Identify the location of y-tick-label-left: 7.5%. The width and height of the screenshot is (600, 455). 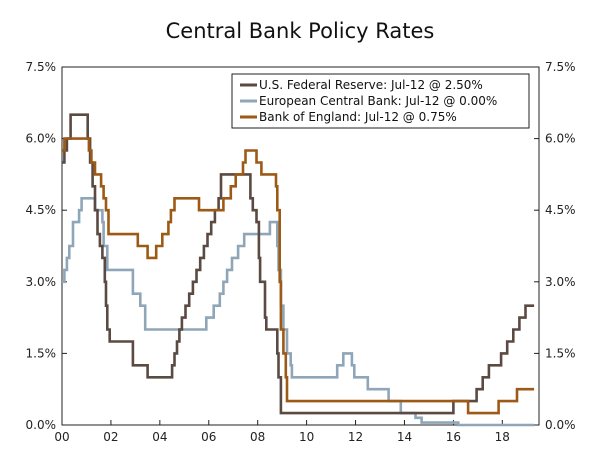
(41, 67).